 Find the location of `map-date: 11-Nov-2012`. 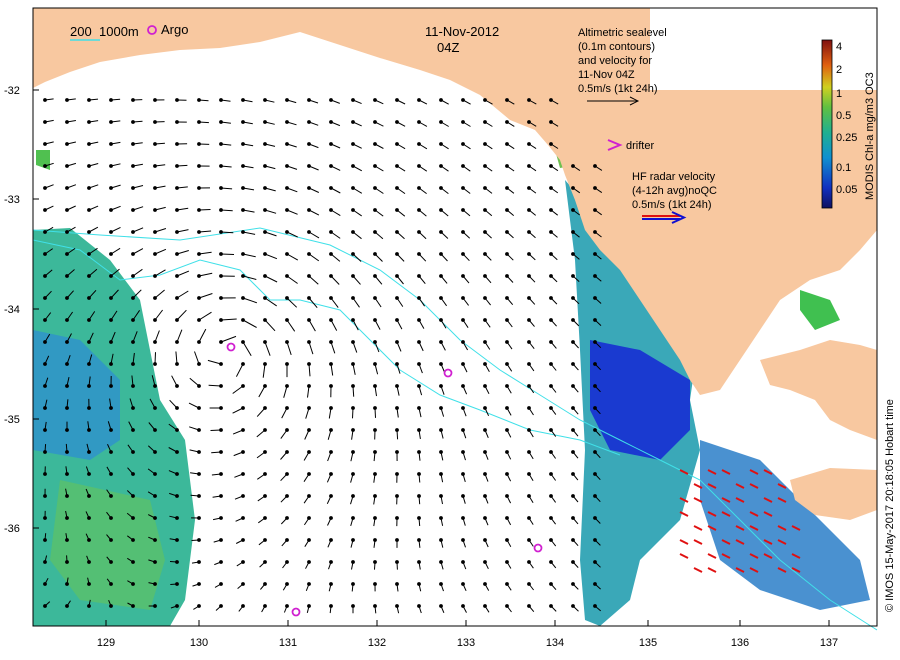

map-date: 11-Nov-2012 is located at coordinates (462, 31).